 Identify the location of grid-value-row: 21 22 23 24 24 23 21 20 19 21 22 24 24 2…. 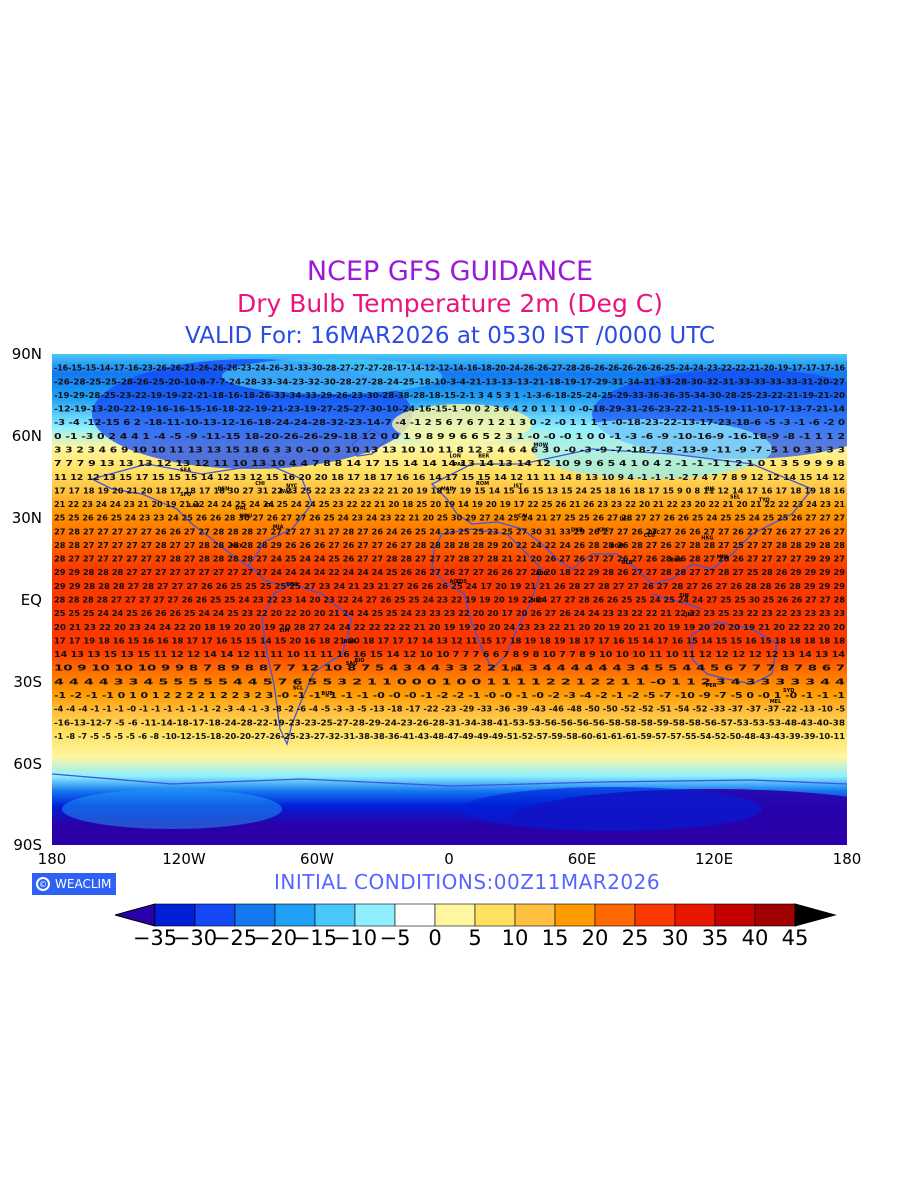
(449, 504).